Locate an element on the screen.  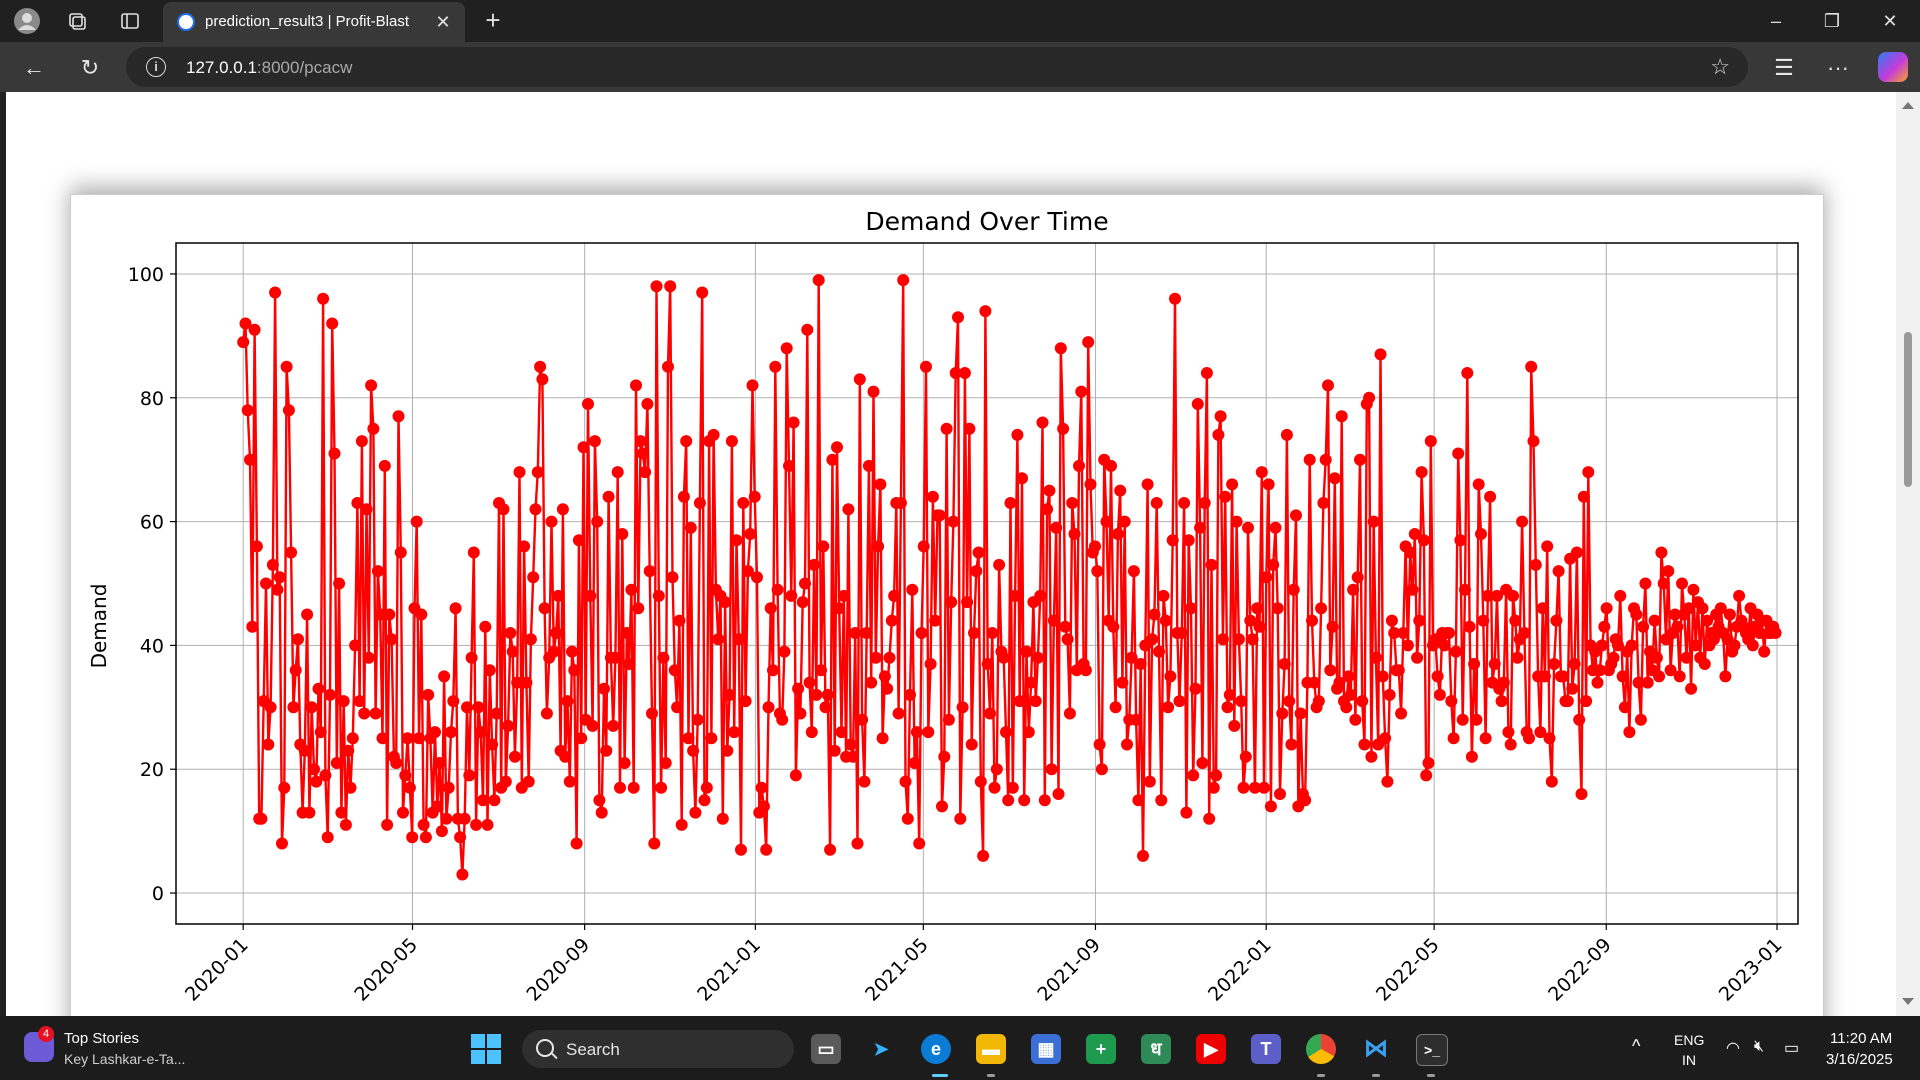
copilot-icon is located at coordinates (1893, 67).